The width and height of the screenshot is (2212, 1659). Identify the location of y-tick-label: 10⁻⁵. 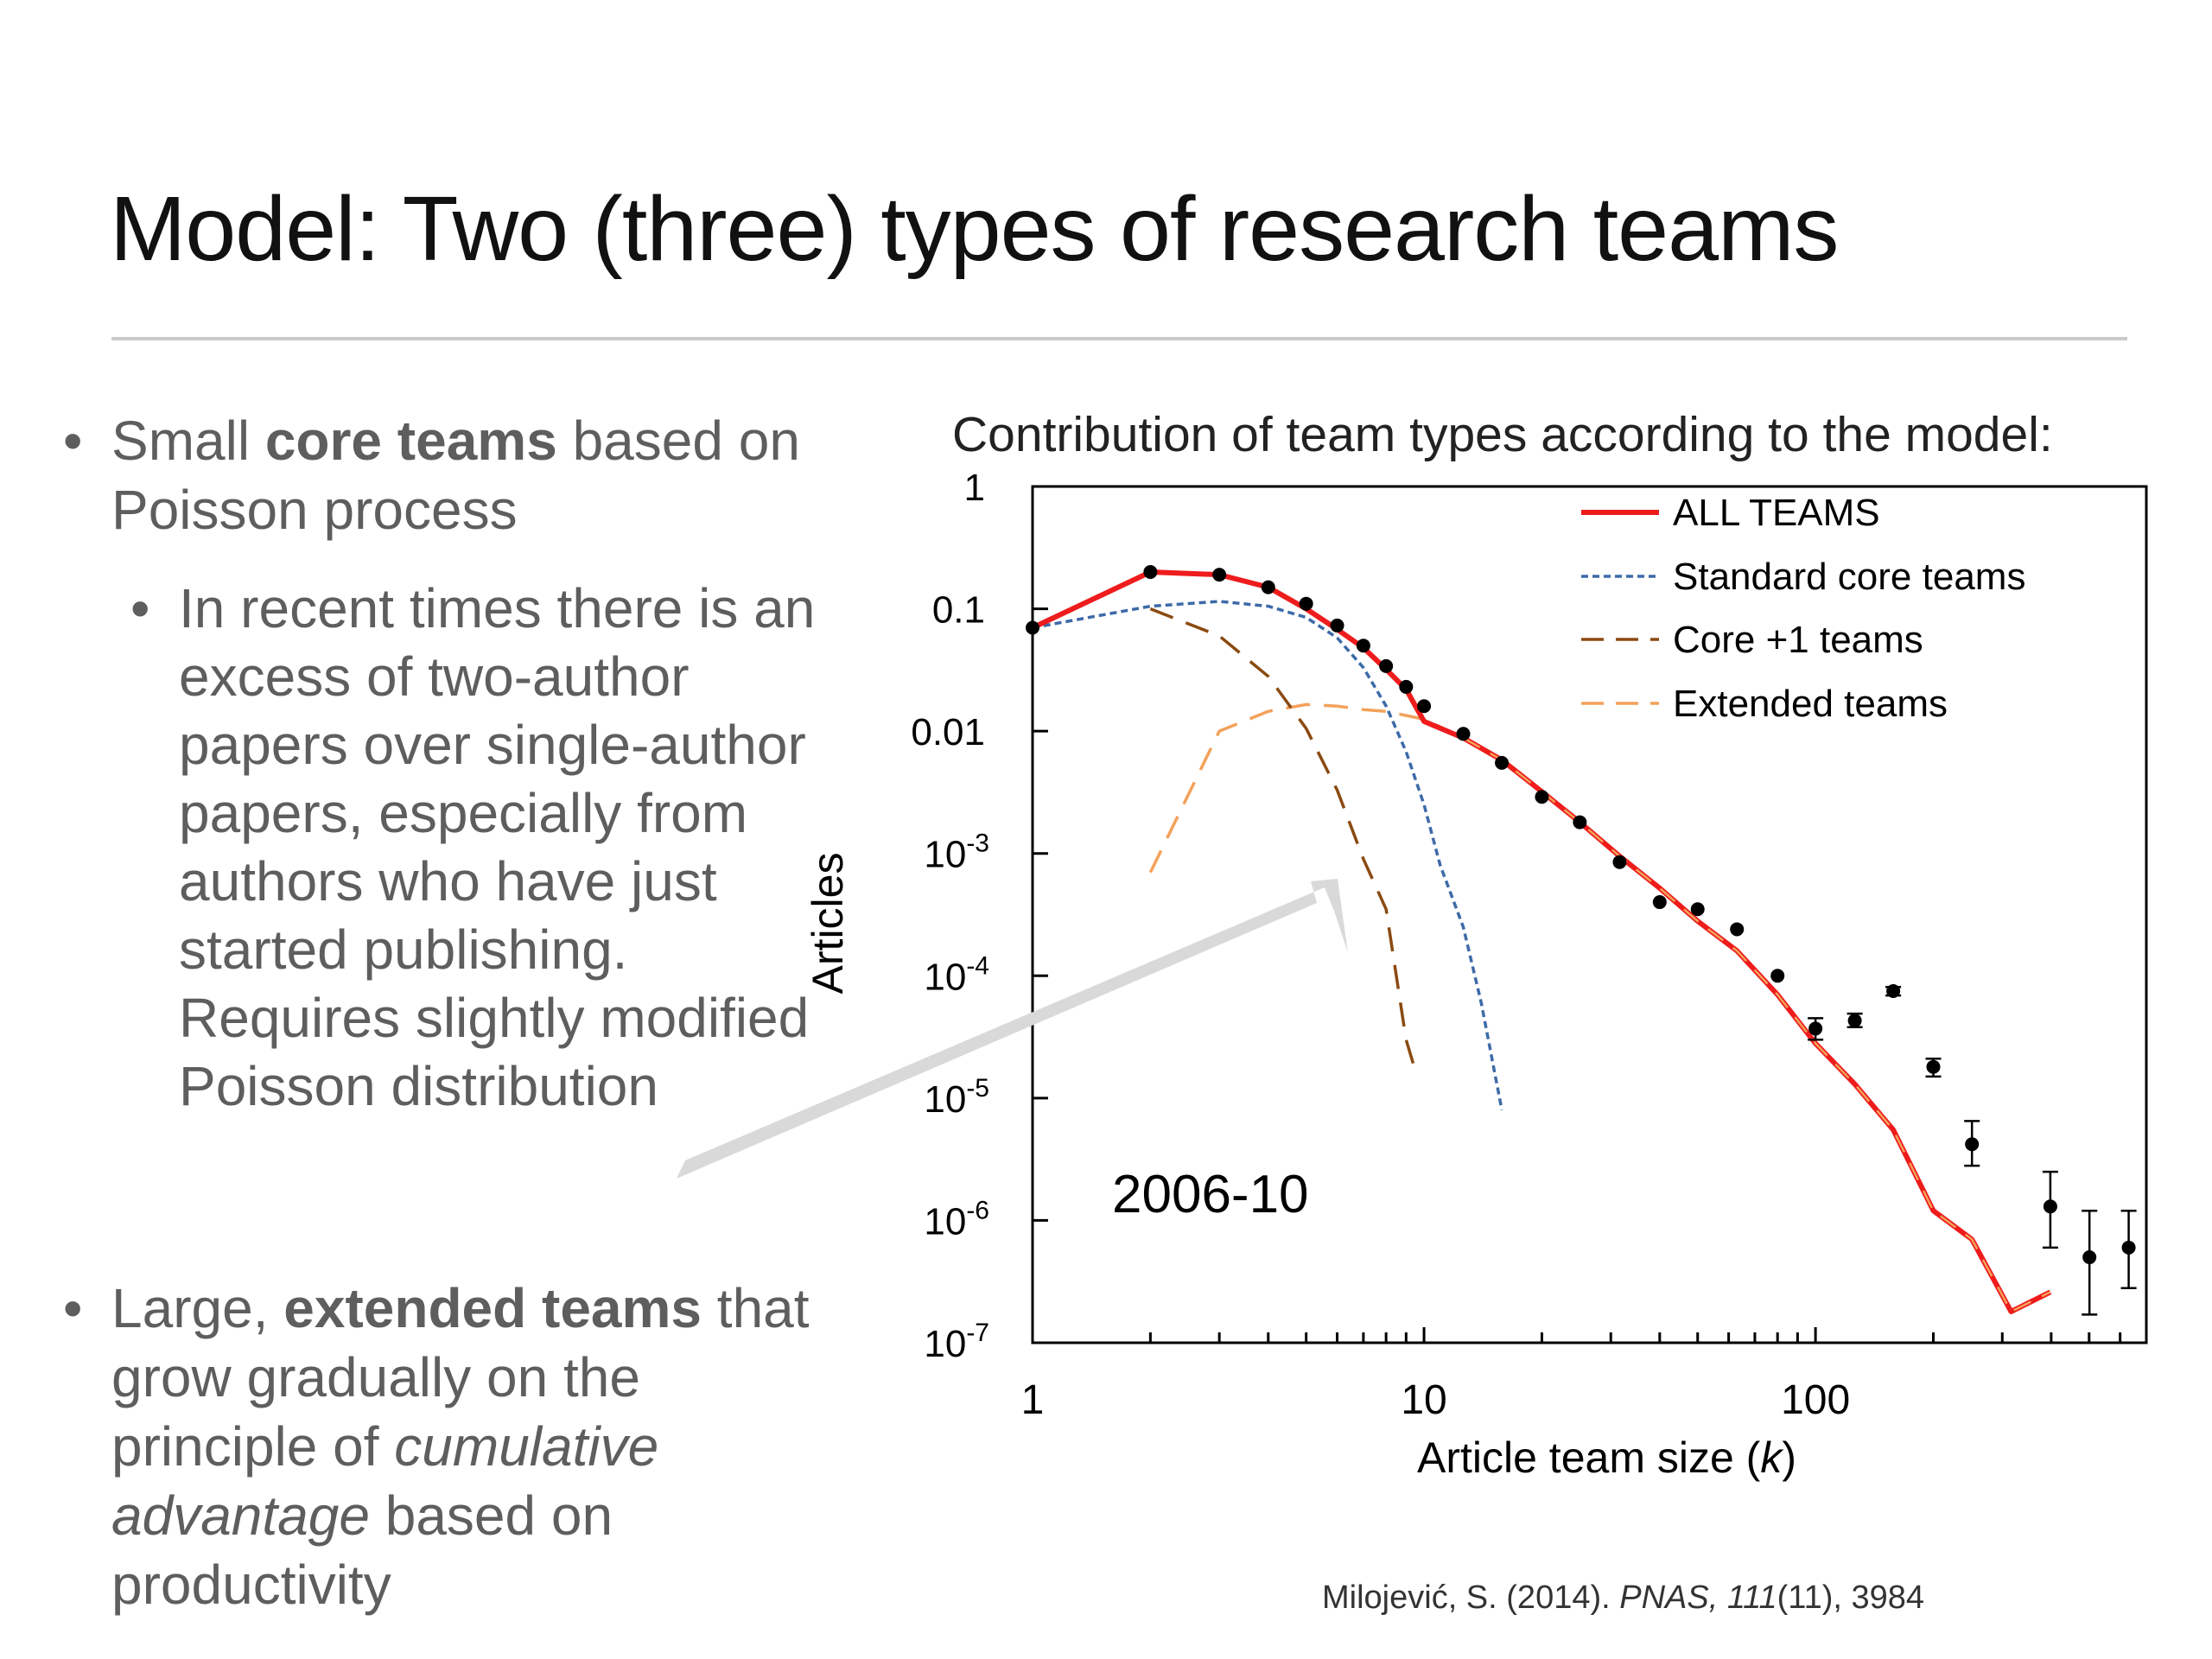
(956, 1097).